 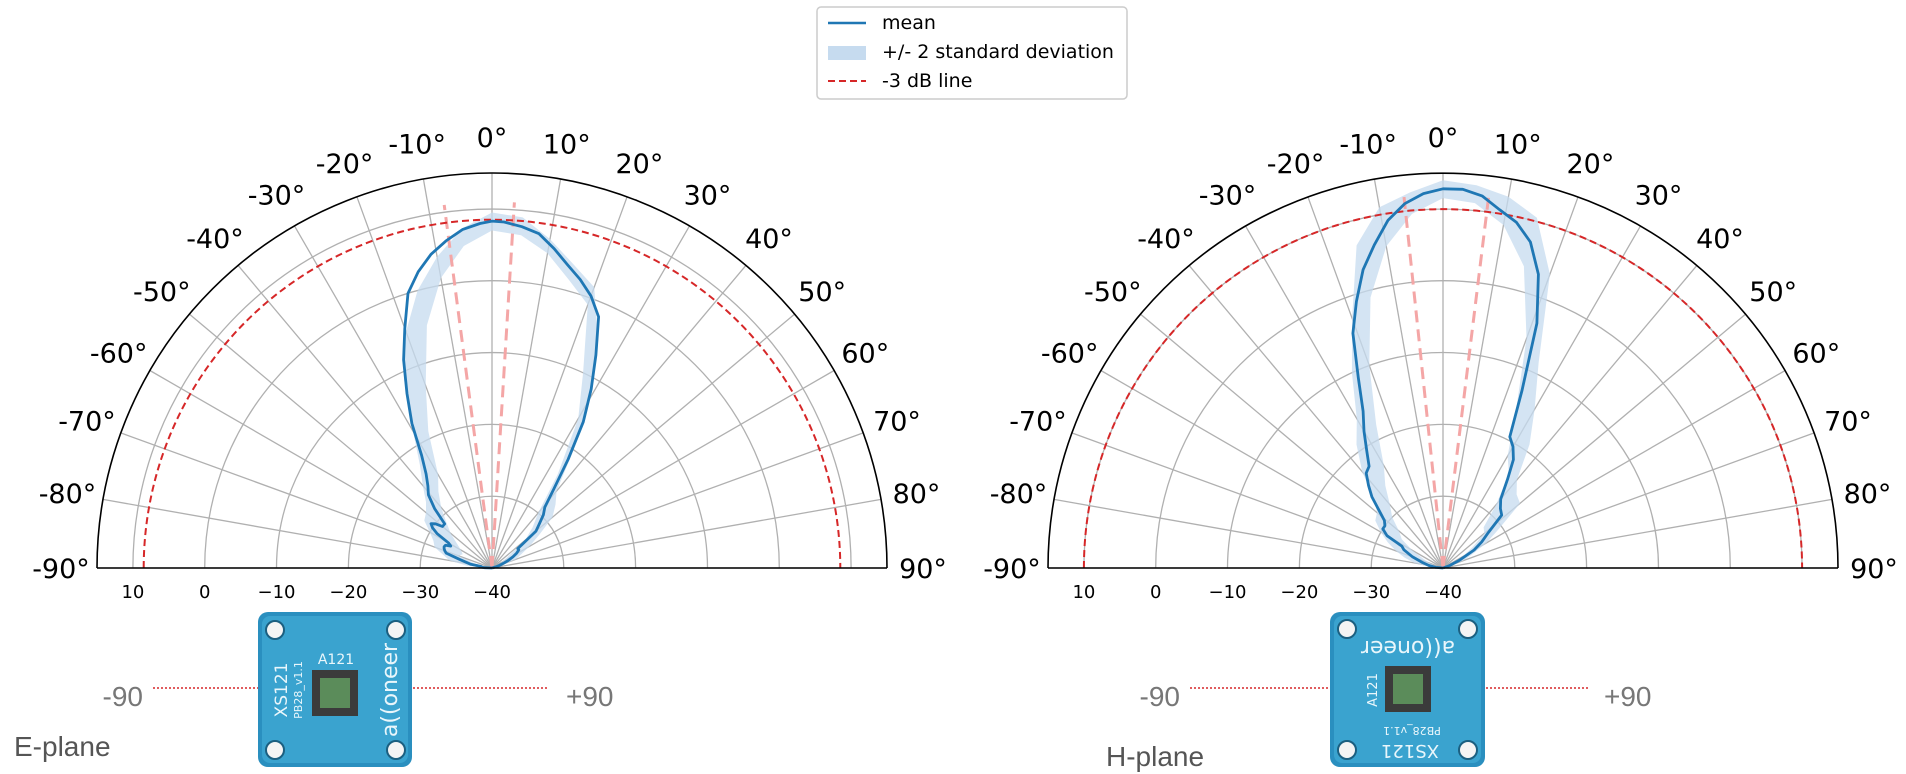 I want to click on angle-tick-label: -70°, so click(x=1038, y=422).